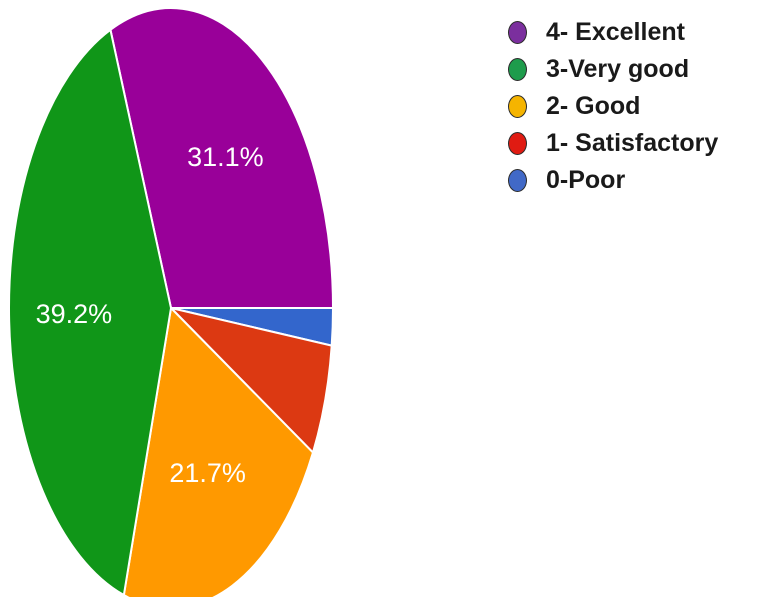 This screenshot has width=768, height=597. I want to click on pie-slice-value-label: 21.7%, so click(207, 473).